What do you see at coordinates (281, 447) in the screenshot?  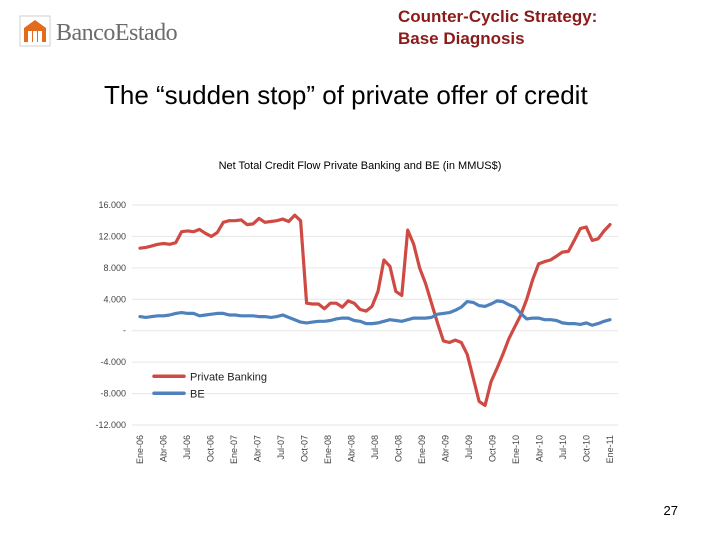 I see `x-tick-label: Jul-07` at bounding box center [281, 447].